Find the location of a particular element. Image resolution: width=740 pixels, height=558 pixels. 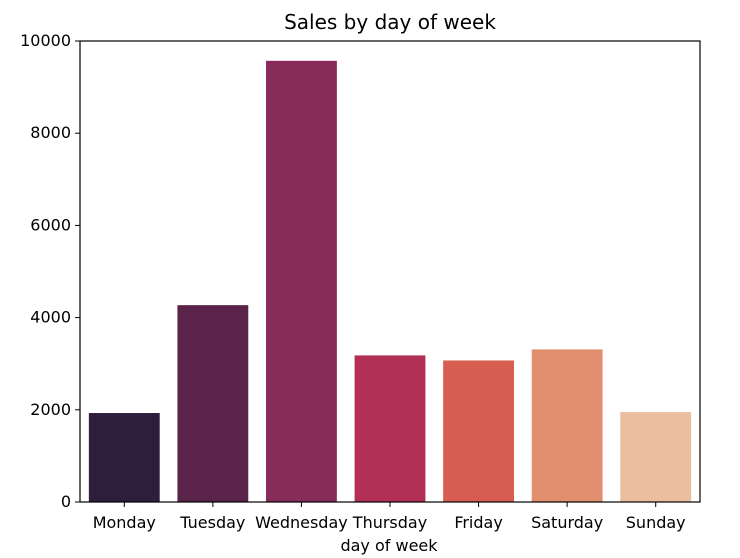

y-tick-label: 2000 is located at coordinates (50, 409).